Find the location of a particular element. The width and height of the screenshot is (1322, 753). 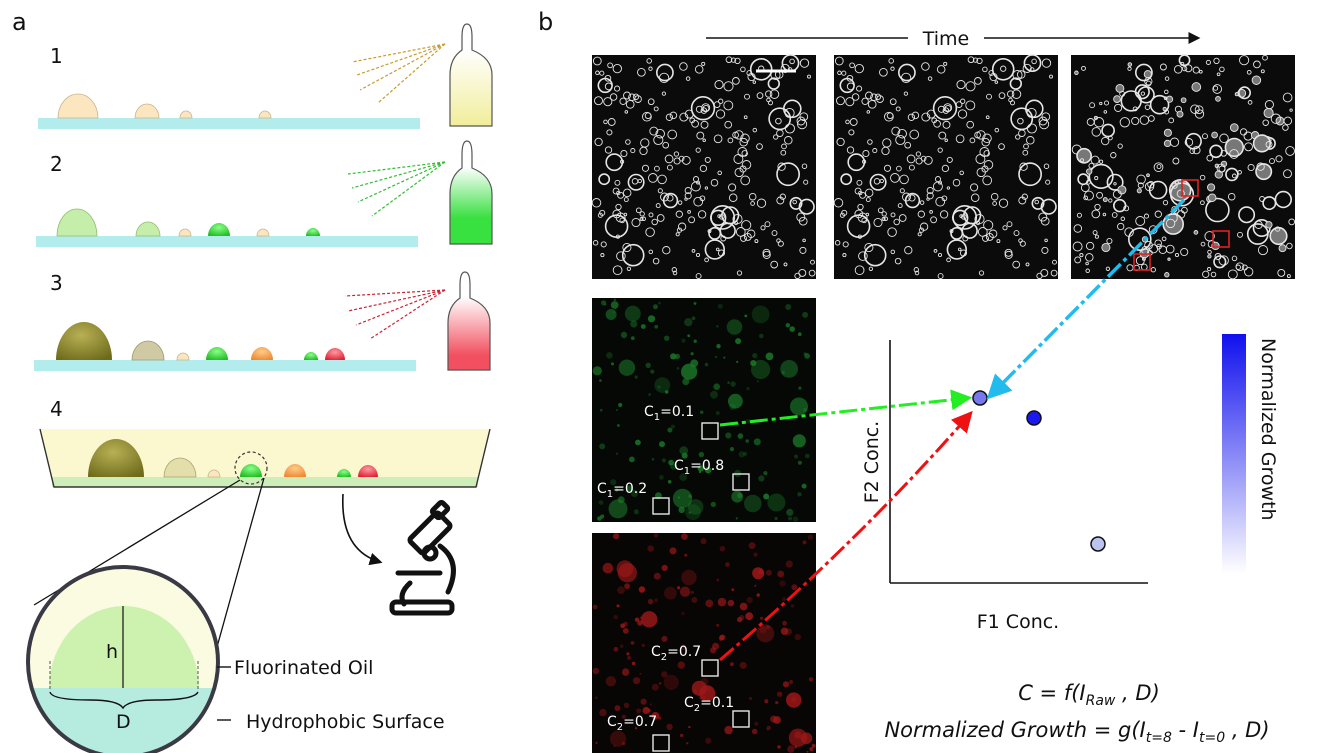

droplet-rings is located at coordinates (703, 167).